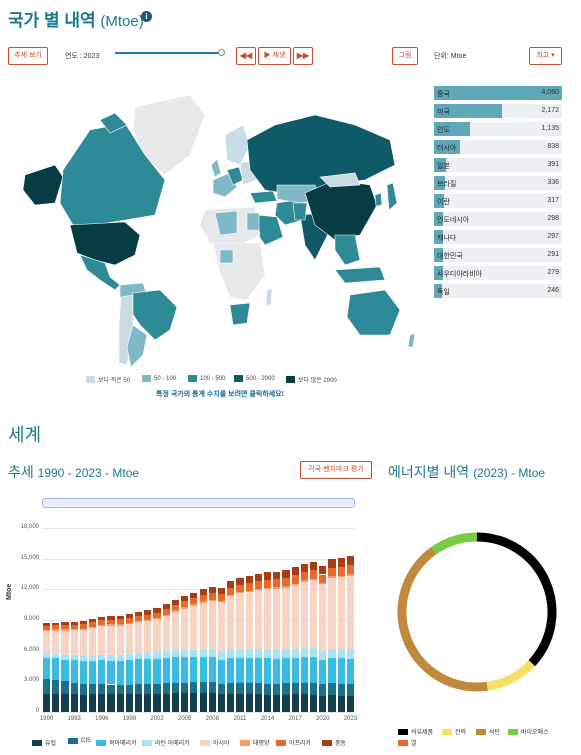  Describe the element at coordinates (447, 148) in the screenshot. I see `ranking-country: 러시아` at that location.